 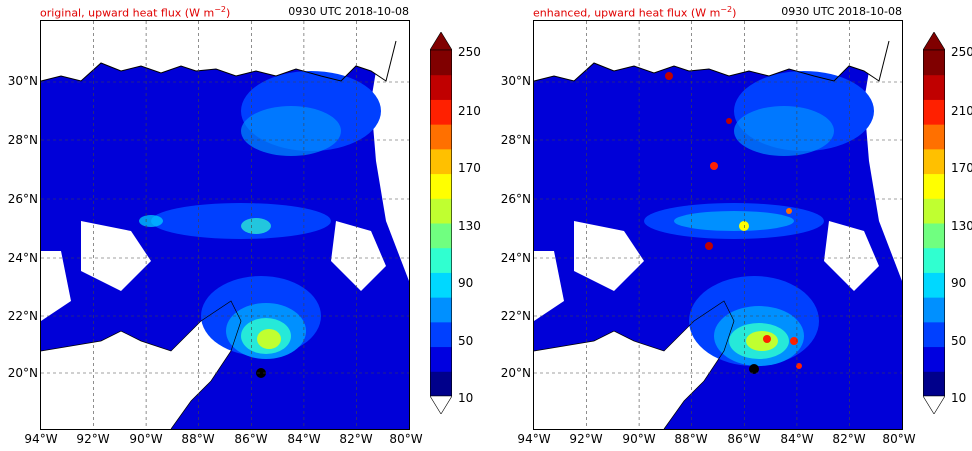 I want to click on panel-title: original, upward heat flux (W m−2), so click(x=135, y=12).